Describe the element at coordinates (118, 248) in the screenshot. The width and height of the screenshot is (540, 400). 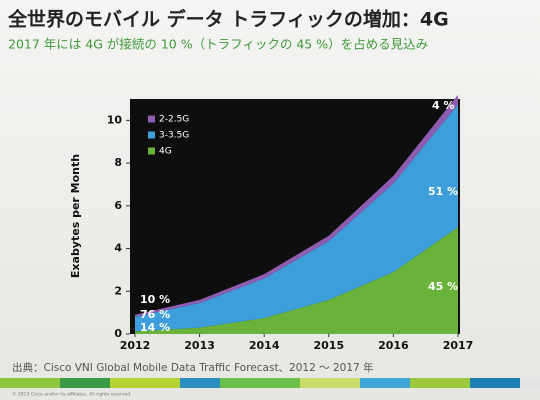
I see `y-tick-label: 4` at that location.